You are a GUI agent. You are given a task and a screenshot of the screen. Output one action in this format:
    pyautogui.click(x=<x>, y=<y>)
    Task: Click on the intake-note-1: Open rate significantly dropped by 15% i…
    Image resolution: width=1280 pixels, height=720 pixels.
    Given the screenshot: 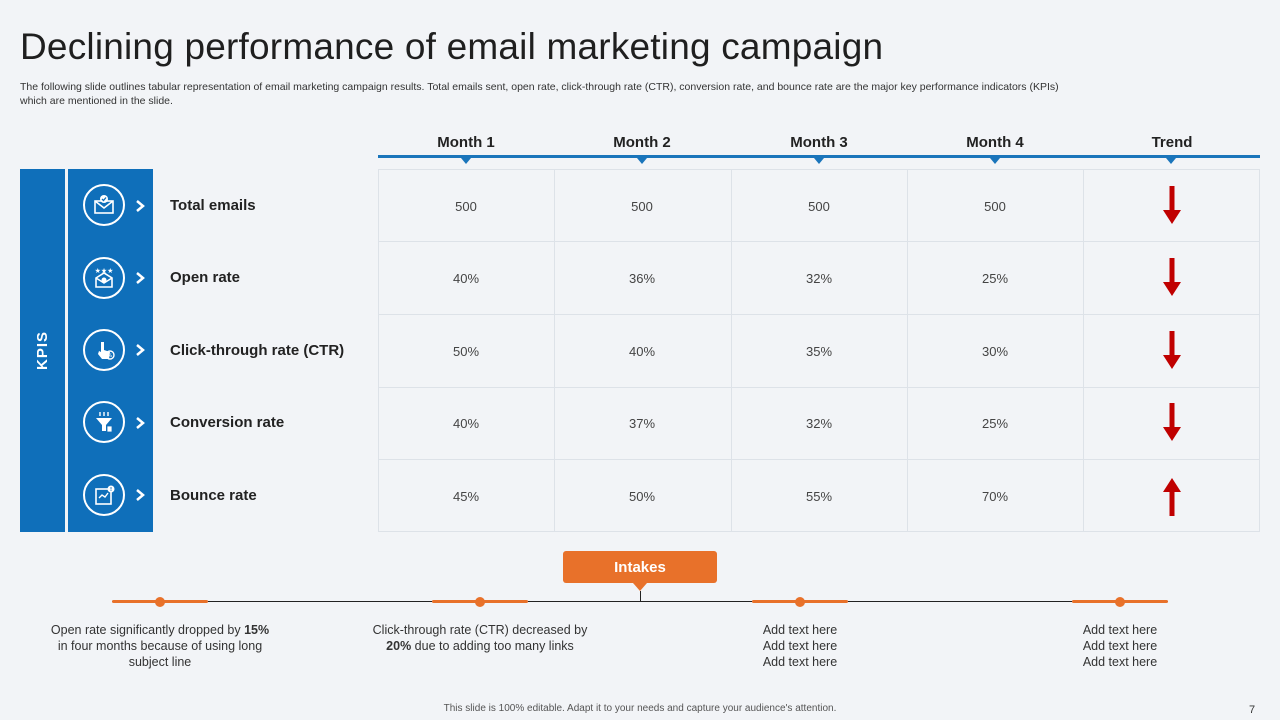 What is the action you would take?
    pyautogui.click(x=160, y=646)
    